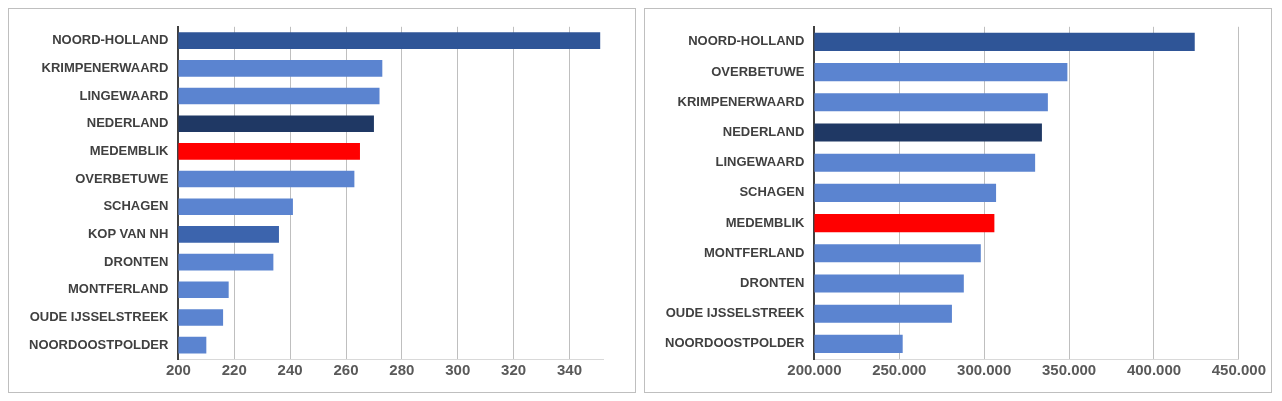 This screenshot has height=401, width=1282. What do you see at coordinates (290, 370) in the screenshot?
I see `x-tick-label: 240` at bounding box center [290, 370].